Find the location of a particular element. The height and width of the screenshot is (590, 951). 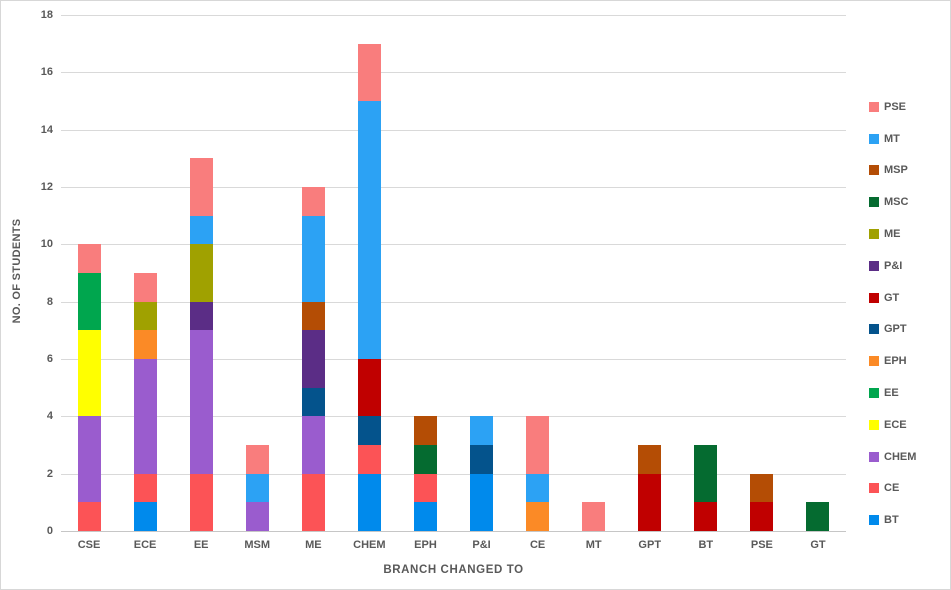

bar-segment-CSE-CHEM is located at coordinates (89, 459).